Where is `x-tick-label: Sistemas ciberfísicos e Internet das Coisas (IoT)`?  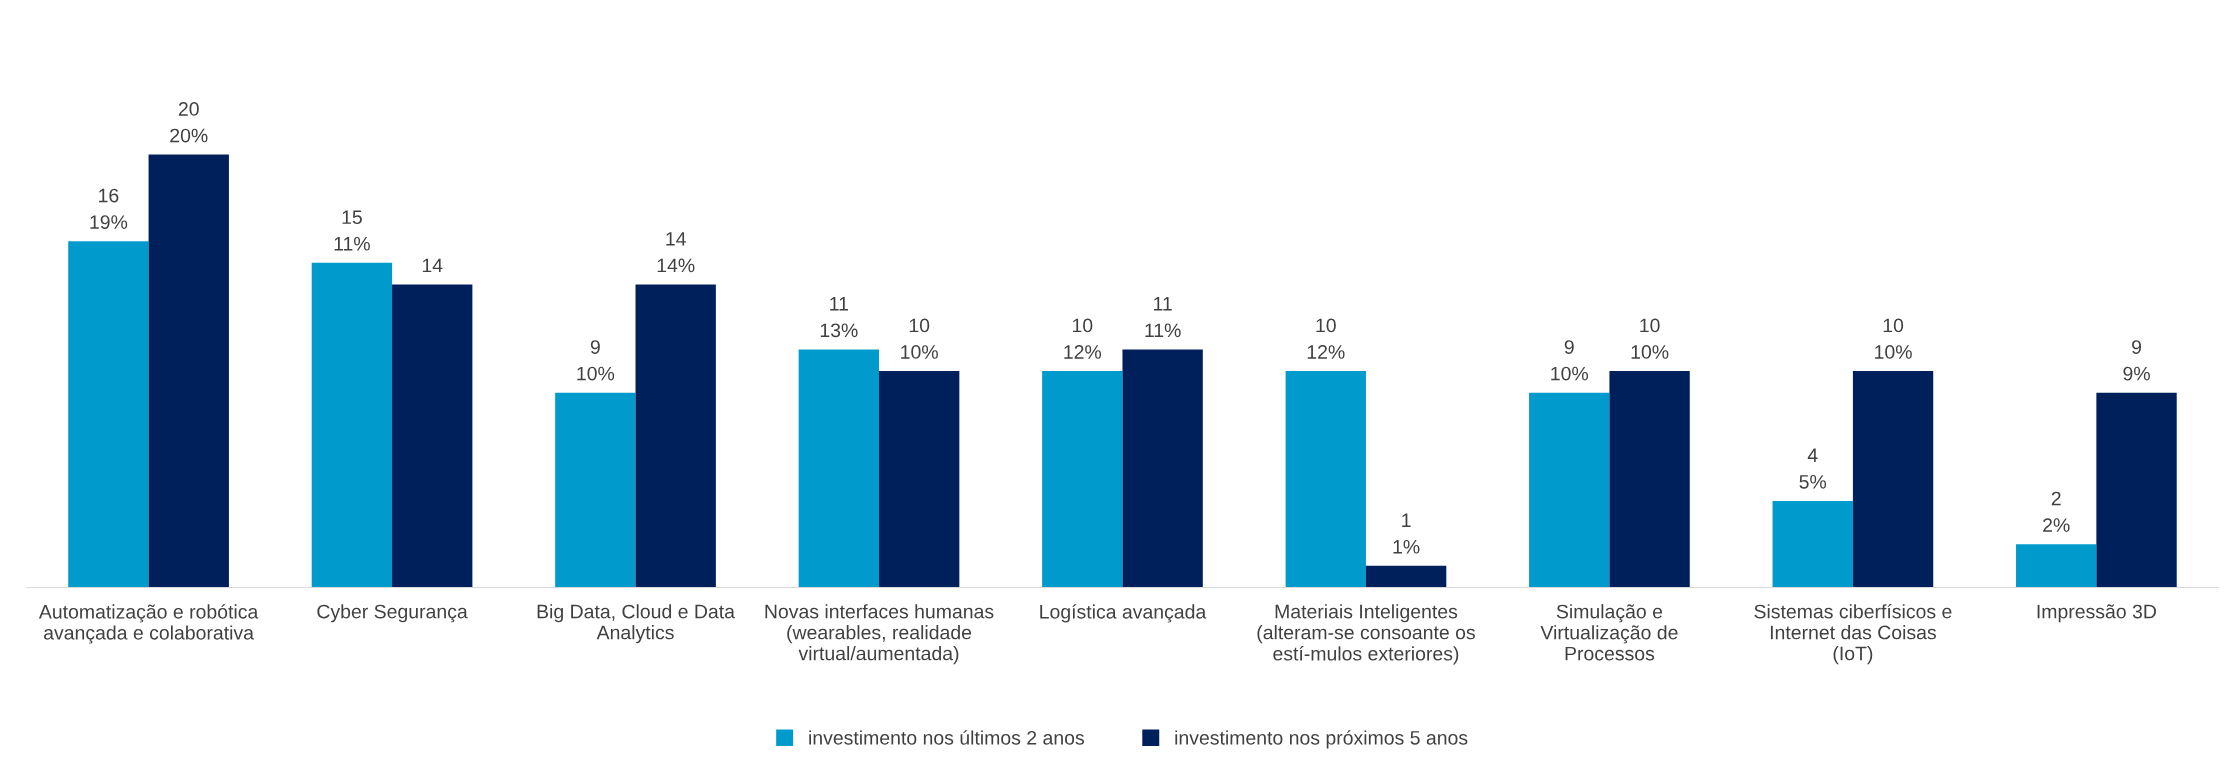
x-tick-label: Sistemas ciberfísicos e Internet das Coisas (IoT) is located at coordinates (1853, 634).